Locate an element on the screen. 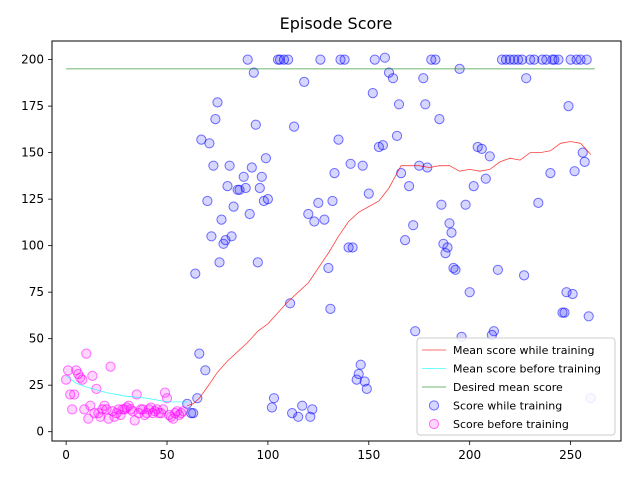  y-tick-label: 200 is located at coordinates (32, 60).